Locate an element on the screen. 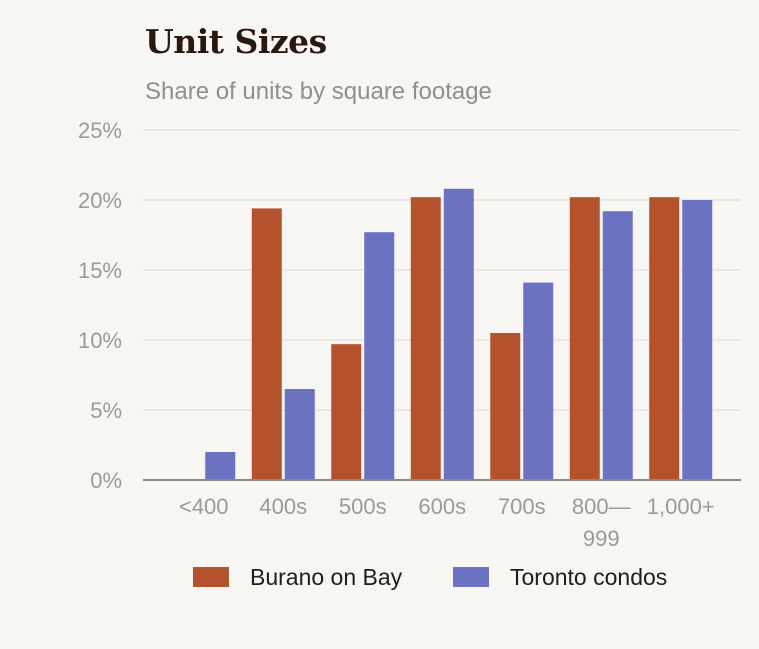 The image size is (759, 649). x-tick-label: <400 is located at coordinates (204, 506).